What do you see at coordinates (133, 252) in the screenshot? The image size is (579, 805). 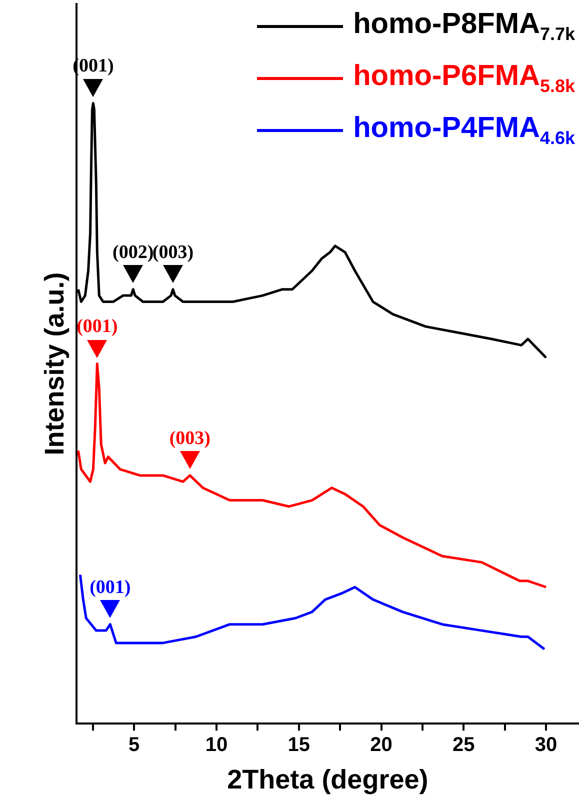 I see `annotation: (002)` at bounding box center [133, 252].